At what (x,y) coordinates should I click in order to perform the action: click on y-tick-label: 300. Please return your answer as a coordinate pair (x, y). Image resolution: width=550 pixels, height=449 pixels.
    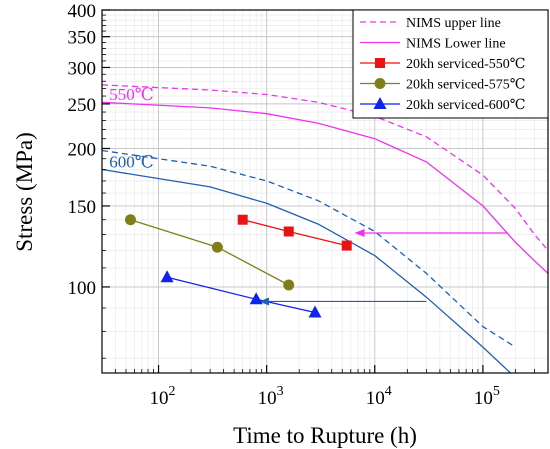
    Looking at the image, I should click on (82, 68).